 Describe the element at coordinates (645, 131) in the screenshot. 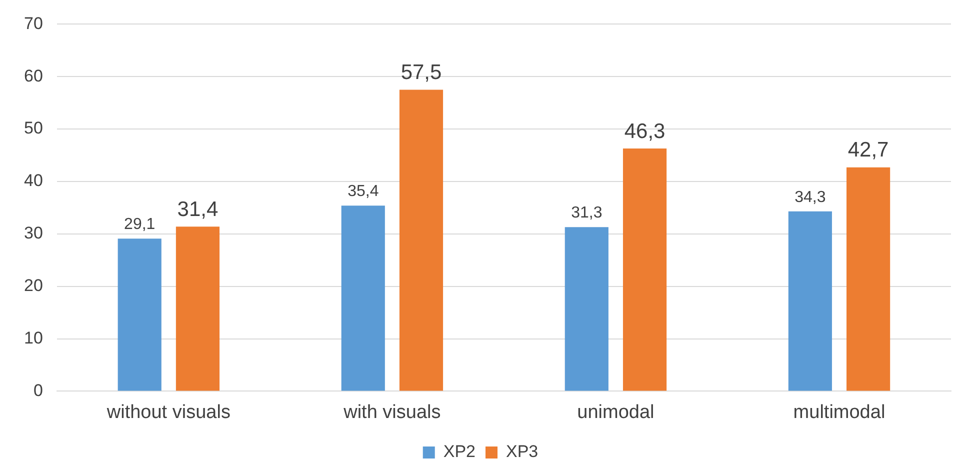

I see `data-label: 46,3` at that location.